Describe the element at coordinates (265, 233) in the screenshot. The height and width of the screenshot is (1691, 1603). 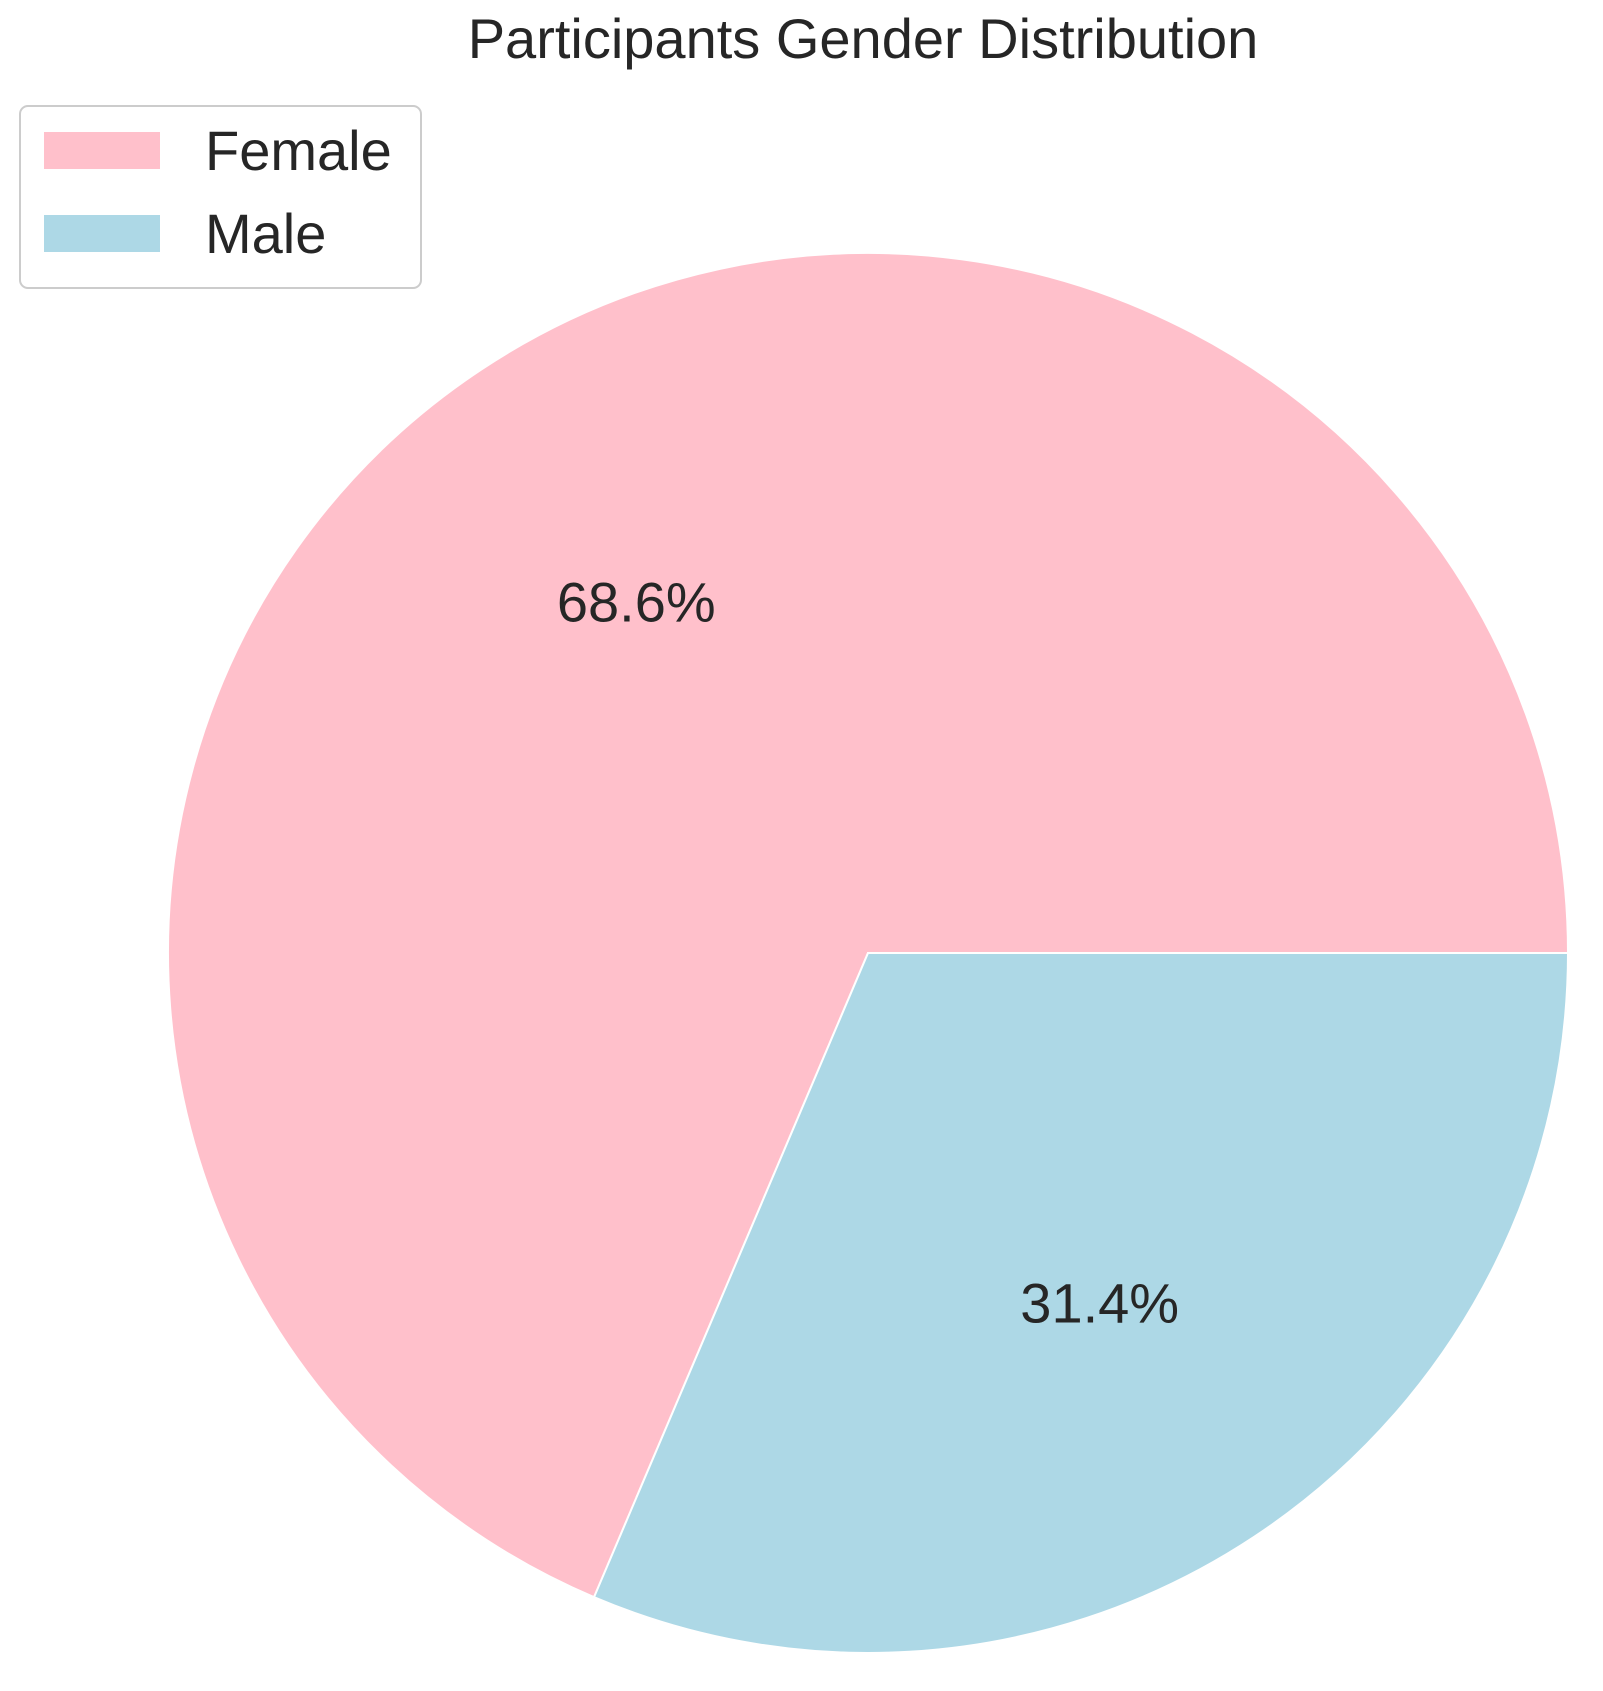
I see `legend-label-male: Male` at that location.